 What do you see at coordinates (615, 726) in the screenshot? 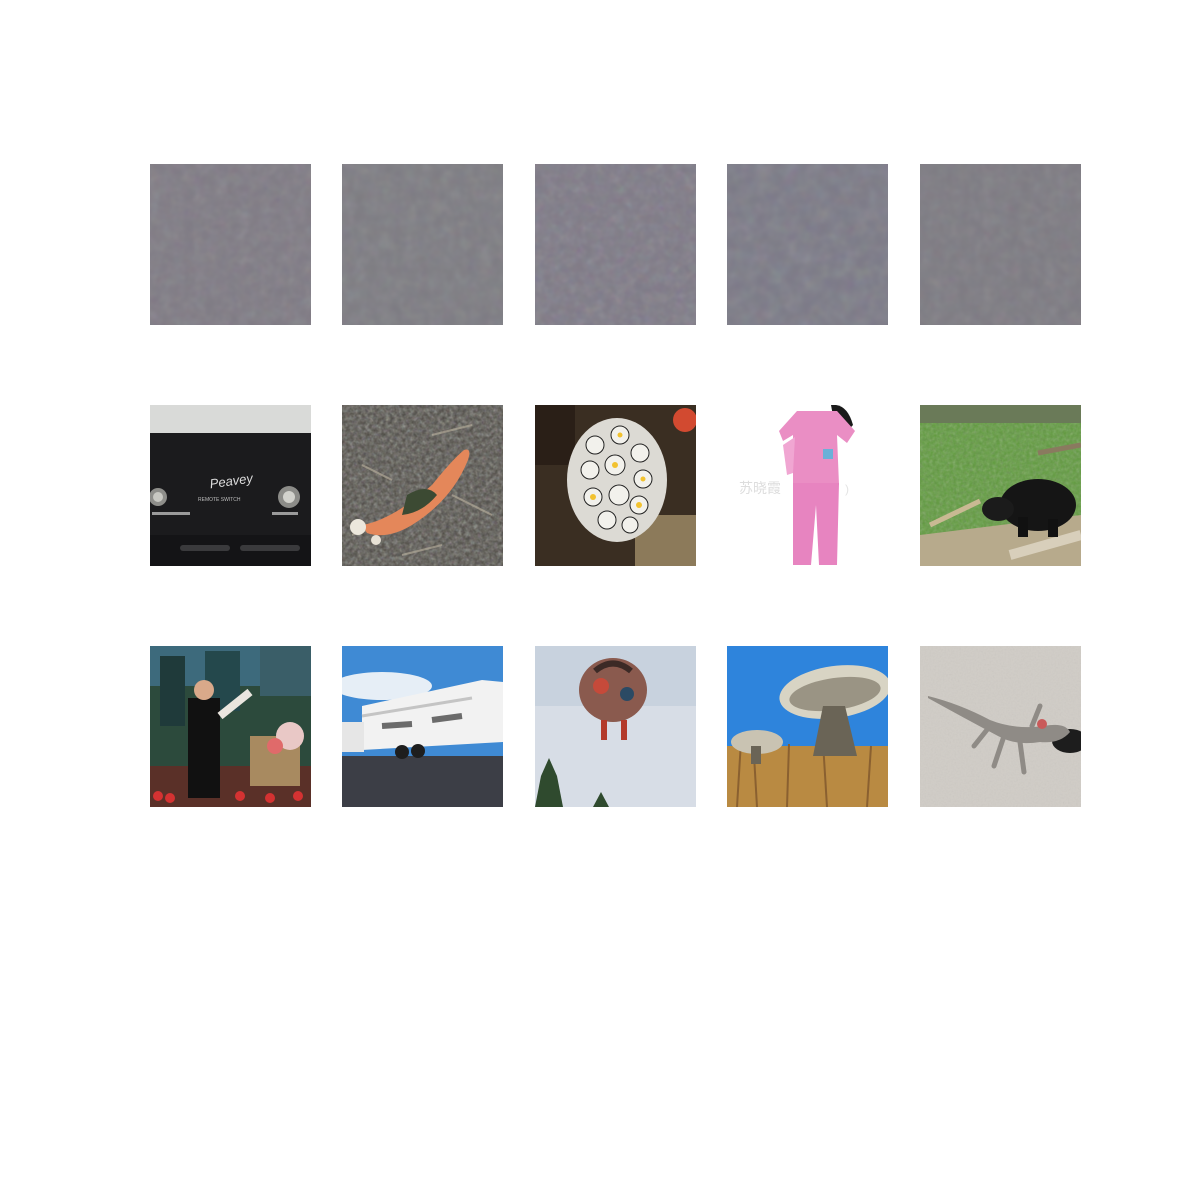
I see `hot-air-balloon-photo` at bounding box center [615, 726].